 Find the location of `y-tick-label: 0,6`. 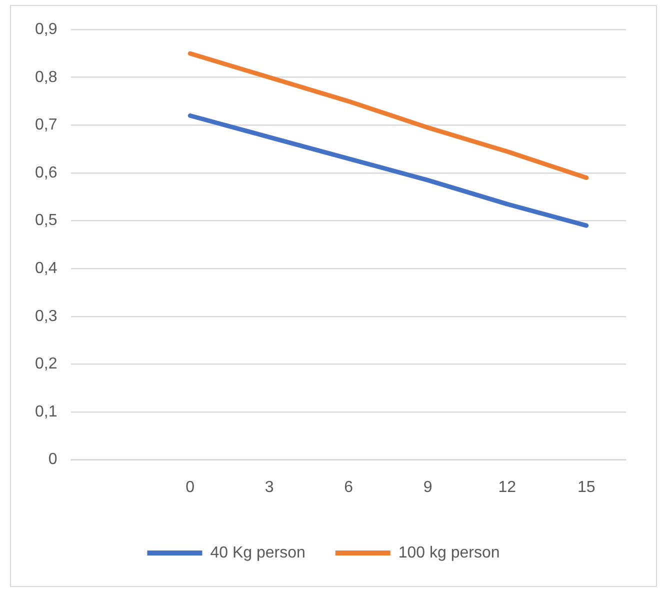

y-tick-label: 0,6 is located at coordinates (46, 173).